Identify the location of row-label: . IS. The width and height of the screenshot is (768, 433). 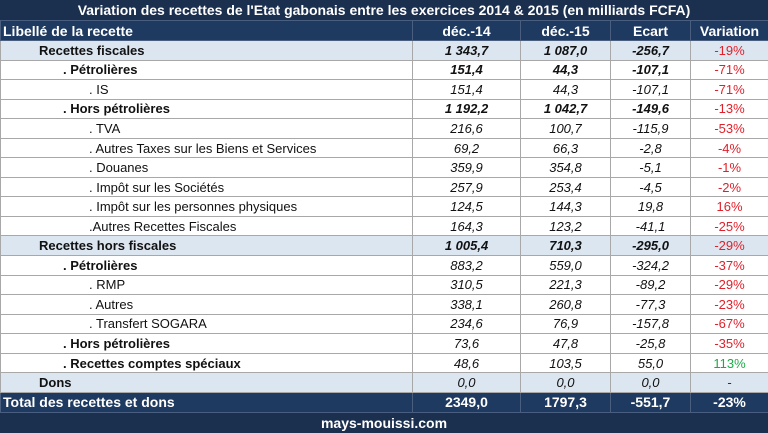
(207, 90).